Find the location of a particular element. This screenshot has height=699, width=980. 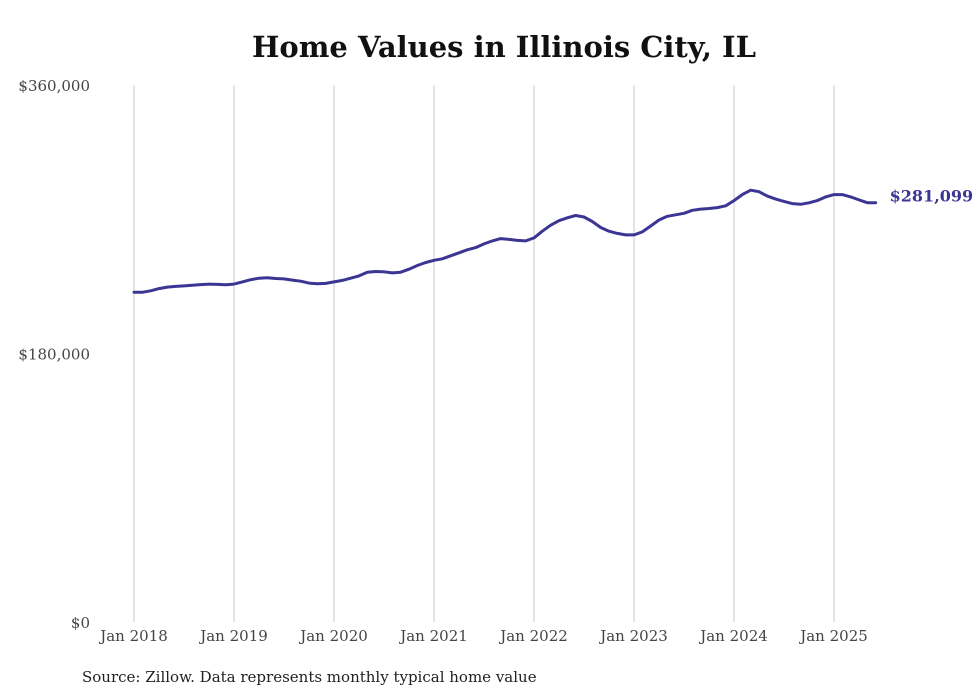

x-tick-label: Jan 2018 is located at coordinates (133, 636).